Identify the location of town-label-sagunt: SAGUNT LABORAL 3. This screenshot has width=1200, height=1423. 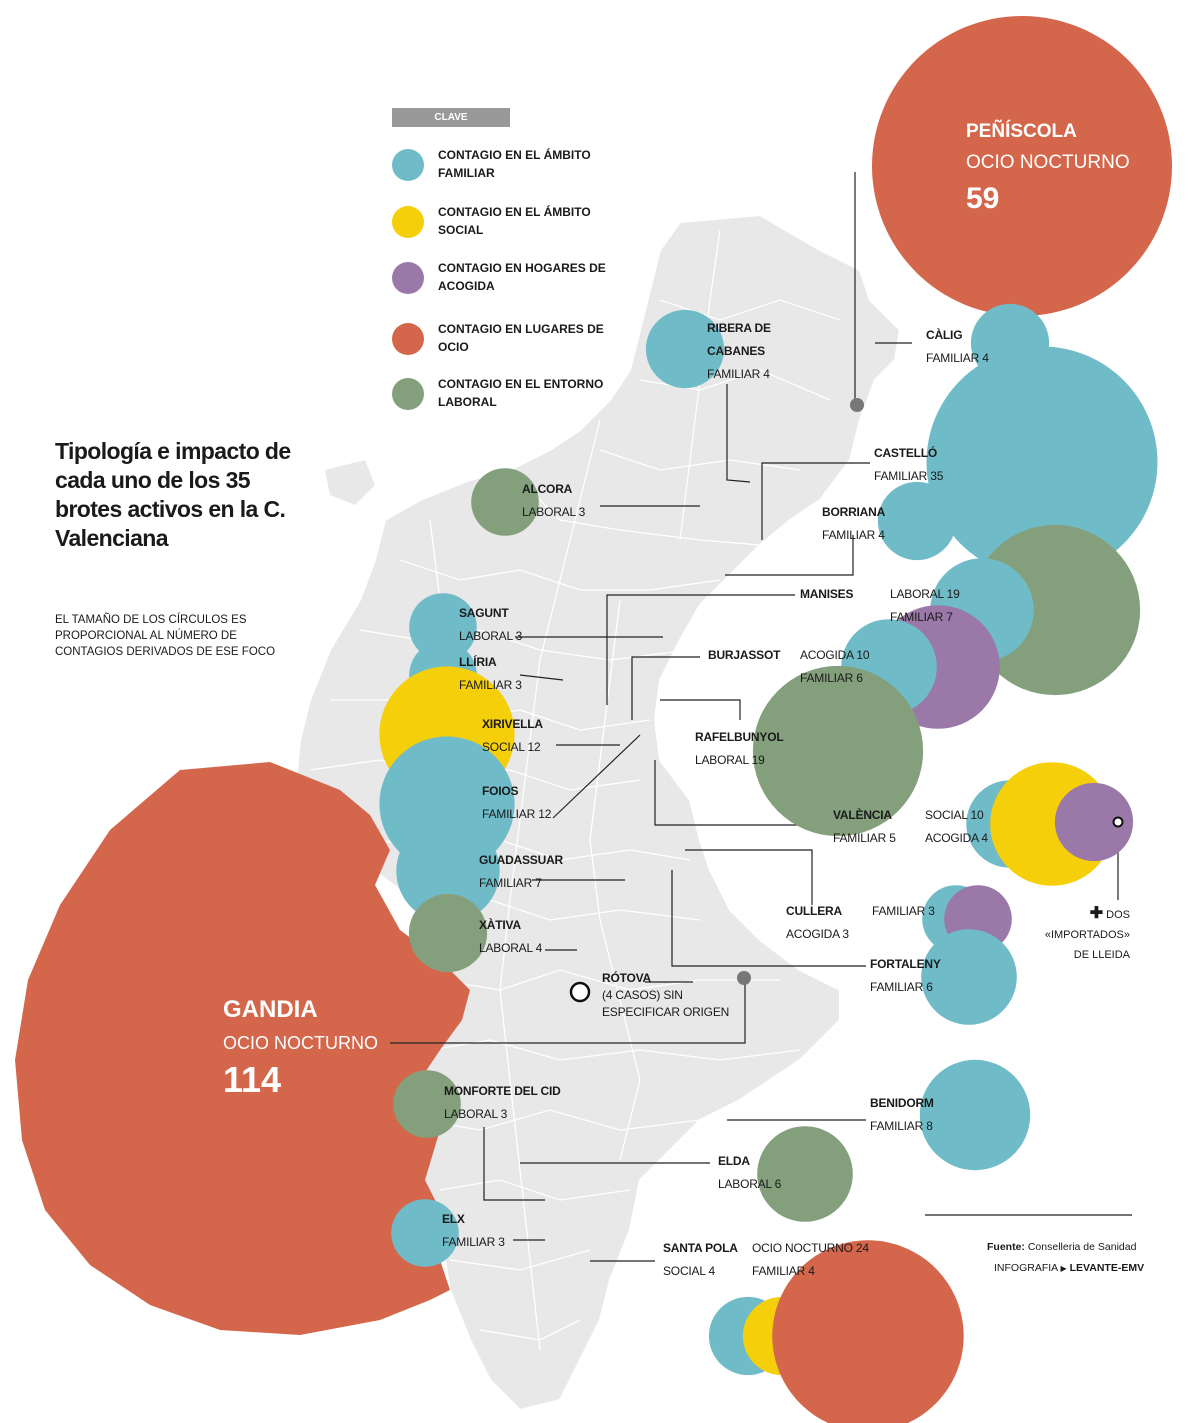
(490, 625).